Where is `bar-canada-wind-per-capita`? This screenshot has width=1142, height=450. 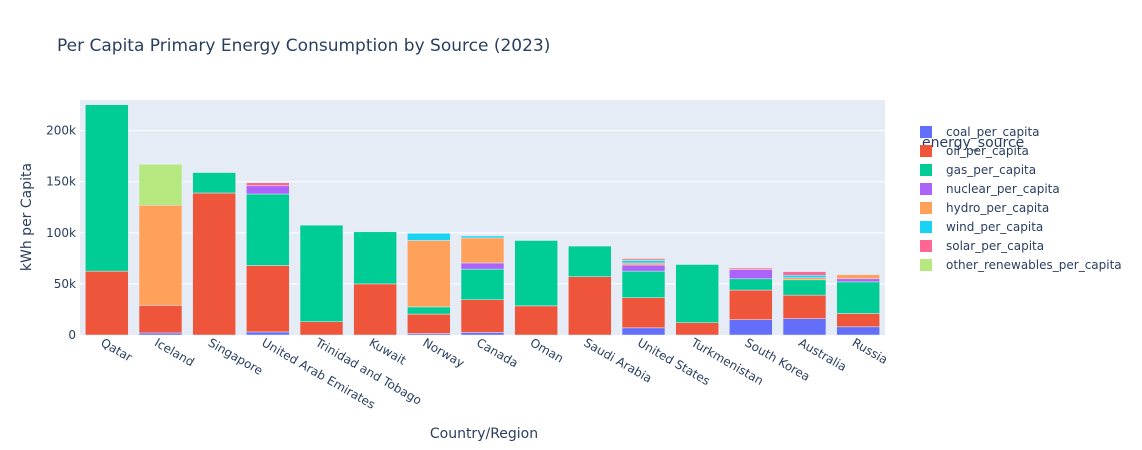
bar-canada-wind-per-capita is located at coordinates (482, 237).